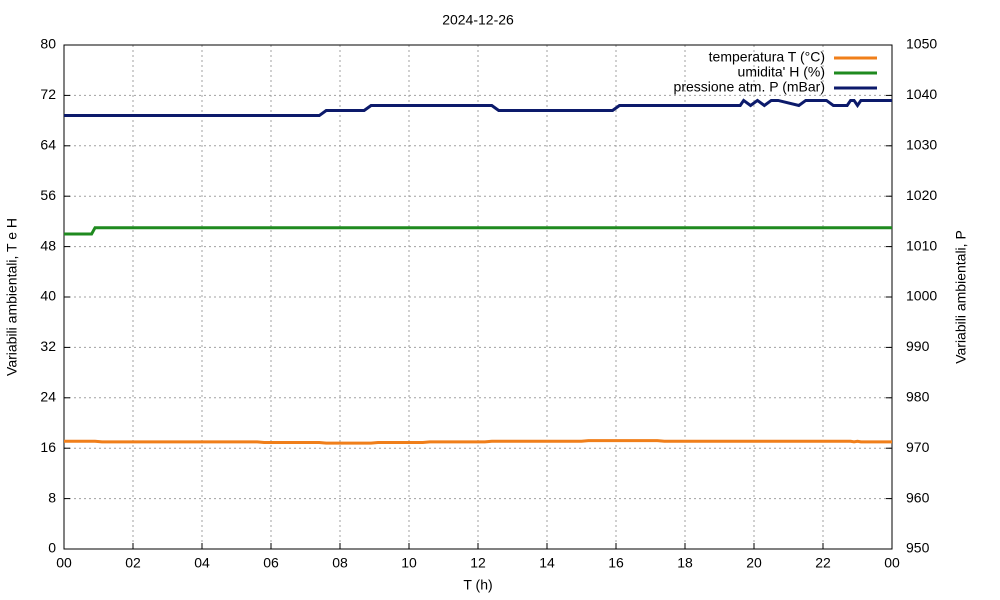  What do you see at coordinates (48, 195) in the screenshot?
I see `y-tick-label: 56` at bounding box center [48, 195].